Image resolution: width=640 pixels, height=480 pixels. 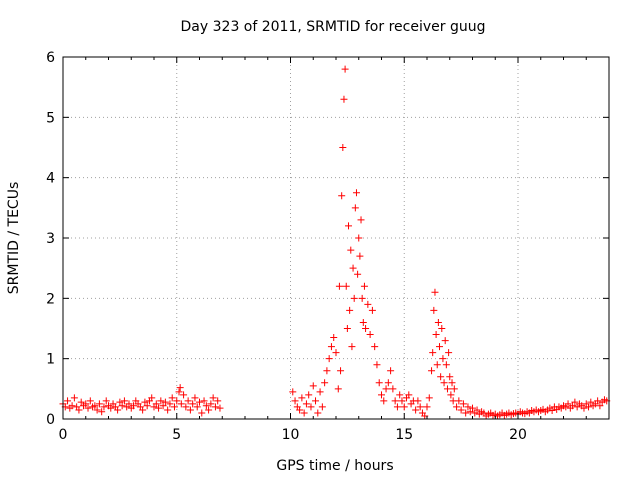 What do you see at coordinates (63, 435) in the screenshot?
I see `x-tick-label: 0` at bounding box center [63, 435].